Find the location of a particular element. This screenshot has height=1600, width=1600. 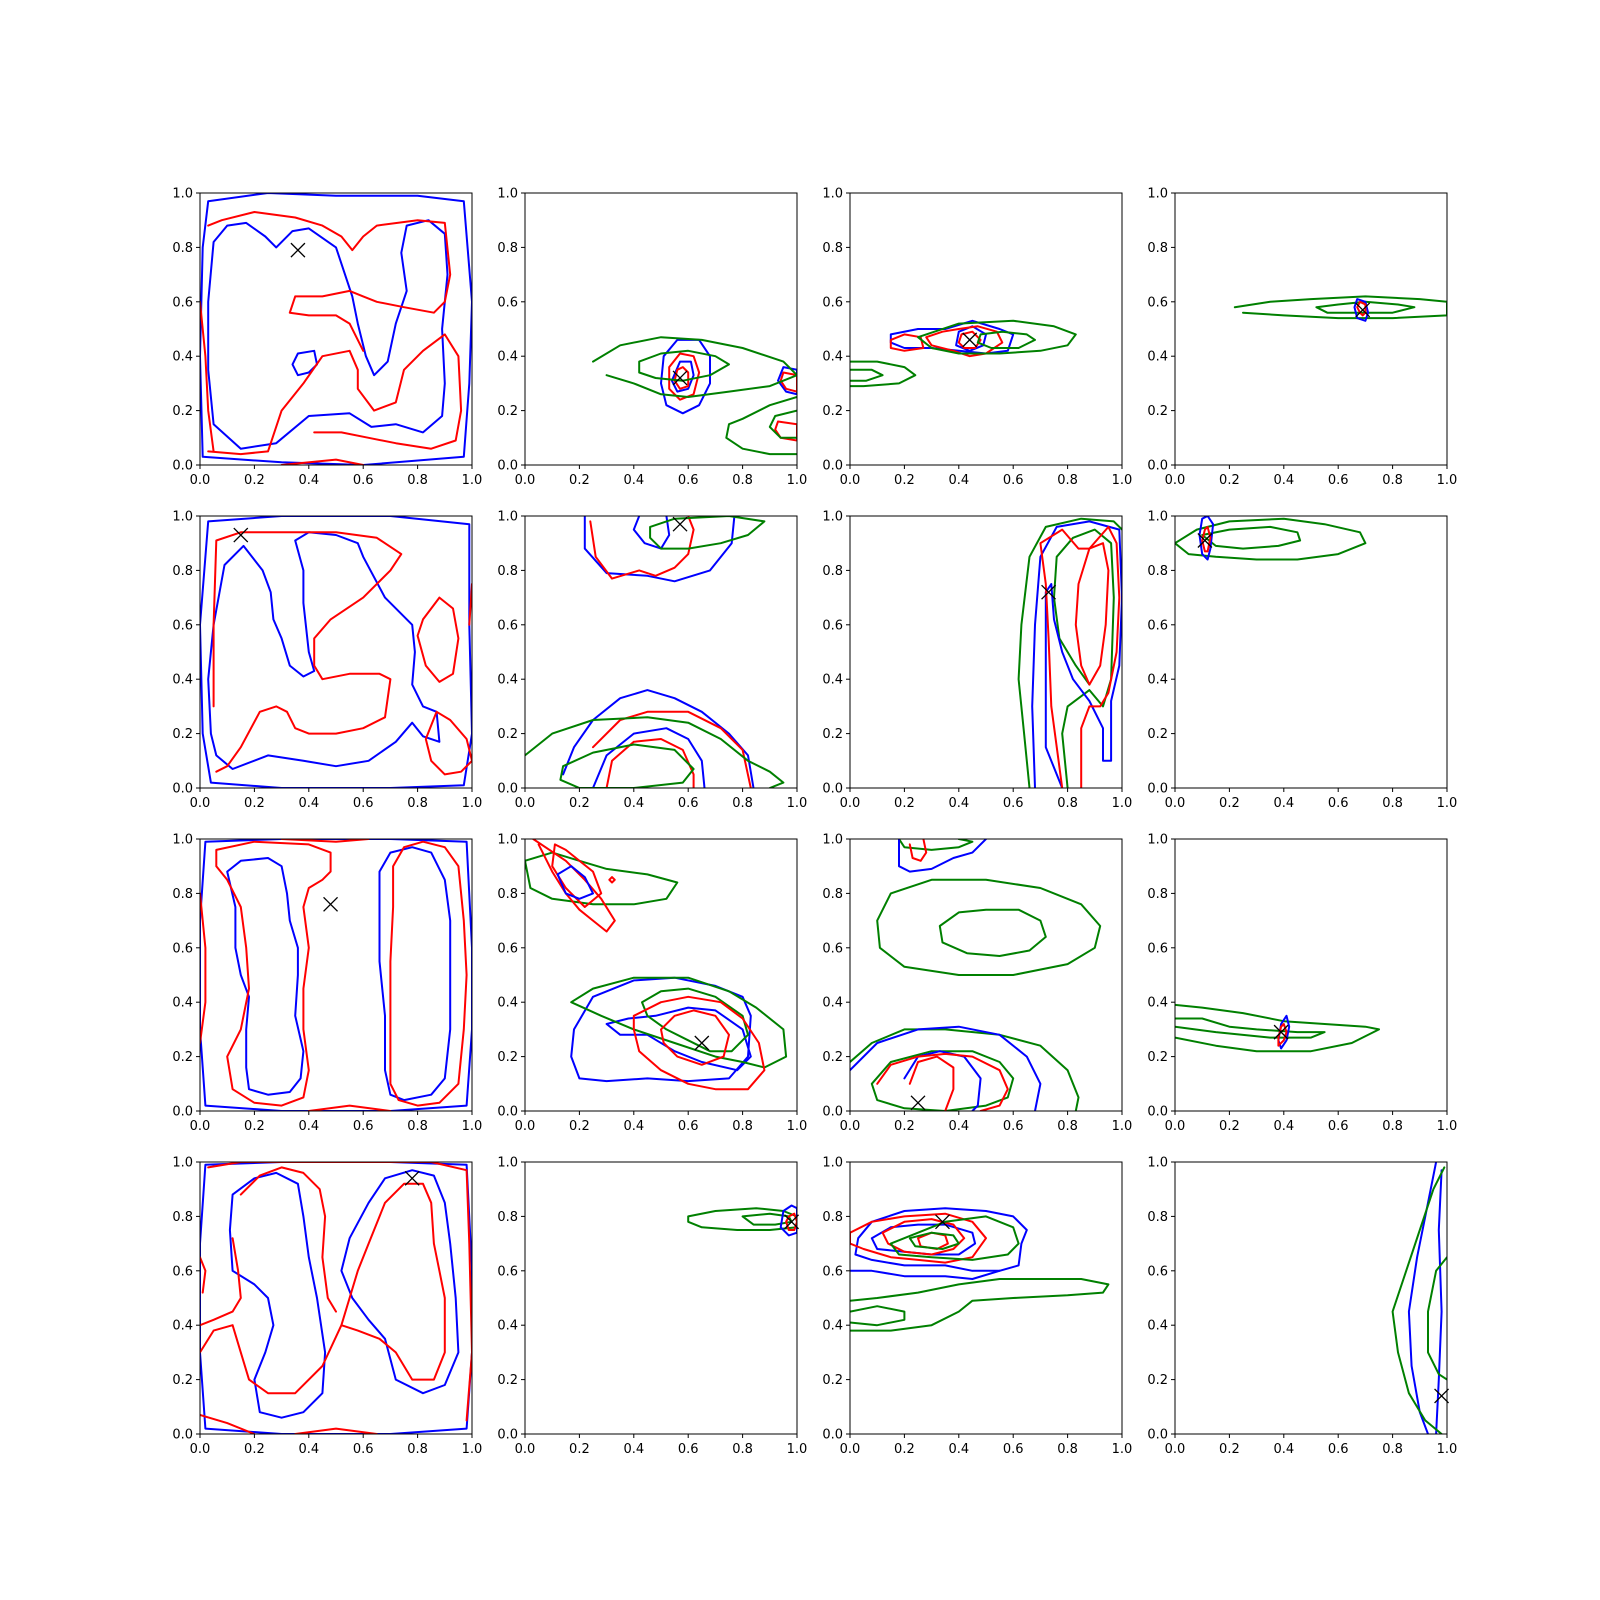

subplot-r3-c4: 0.00.0 0.2 0.2 0.4 0.4 0.6 0.6 0.8 0.8 1.0 1.0 is located at coordinates (1302, 984).